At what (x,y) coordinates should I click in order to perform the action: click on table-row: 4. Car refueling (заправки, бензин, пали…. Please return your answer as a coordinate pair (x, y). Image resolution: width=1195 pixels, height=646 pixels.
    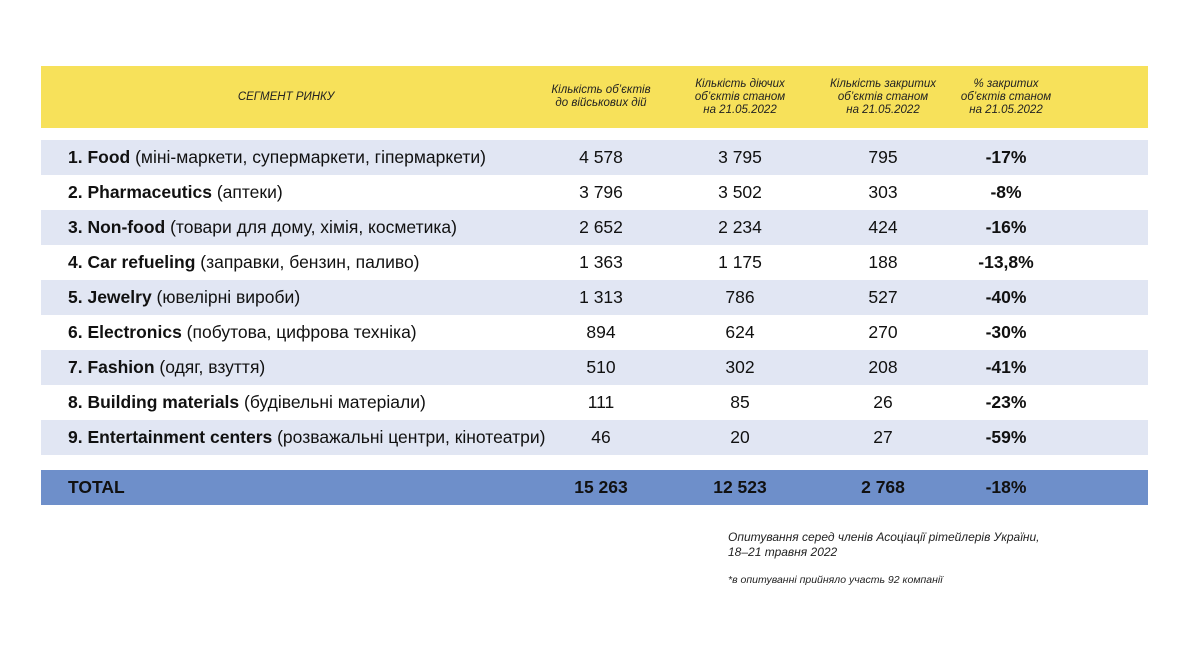
    Looking at the image, I should click on (594, 262).